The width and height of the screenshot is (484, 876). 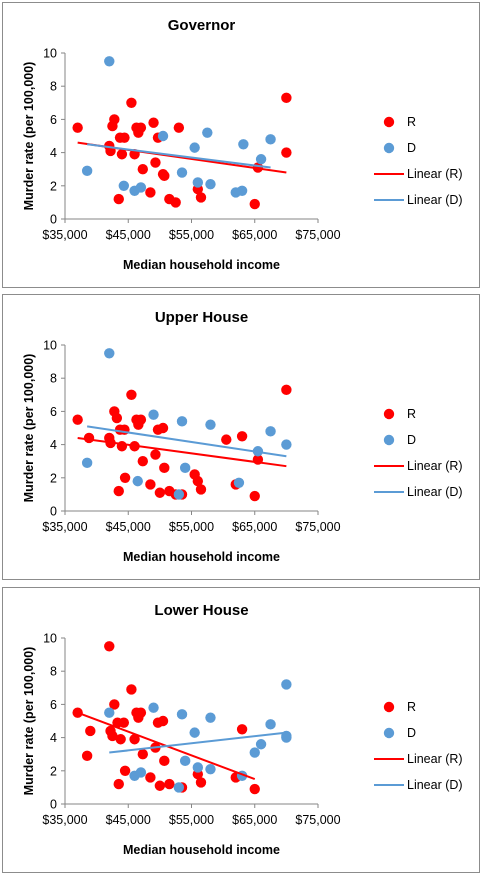 I want to click on legend-label-r: R, so click(x=411, y=414).